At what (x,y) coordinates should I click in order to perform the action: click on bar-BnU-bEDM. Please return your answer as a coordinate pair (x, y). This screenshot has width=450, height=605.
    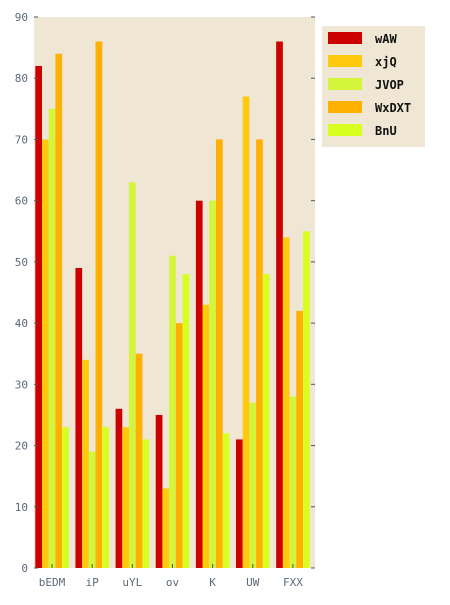
    Looking at the image, I should click on (65, 497).